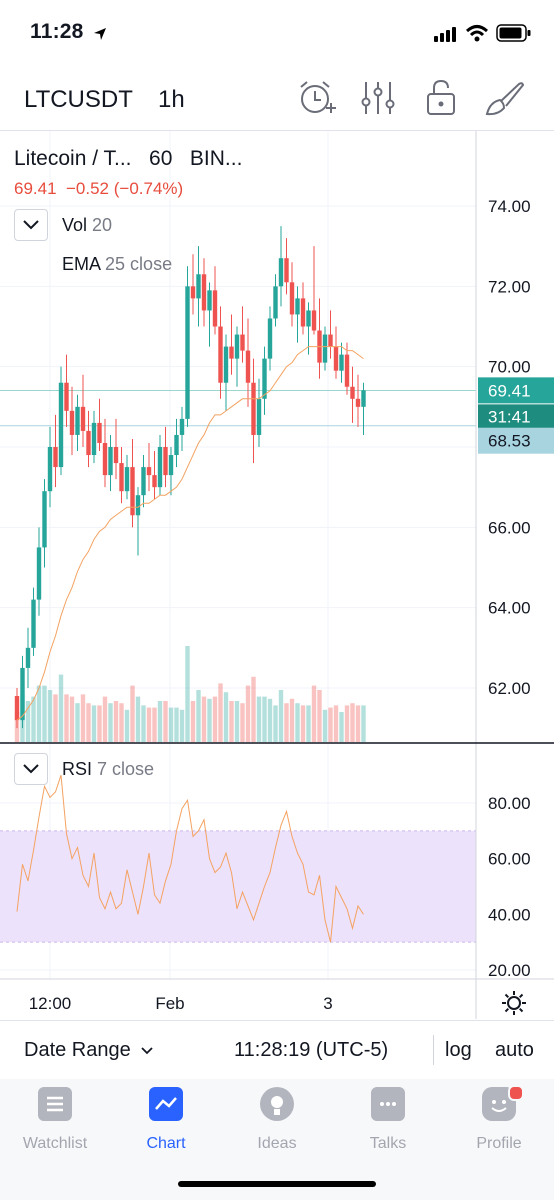  I want to click on chevron-down-icon, so click(31, 225).